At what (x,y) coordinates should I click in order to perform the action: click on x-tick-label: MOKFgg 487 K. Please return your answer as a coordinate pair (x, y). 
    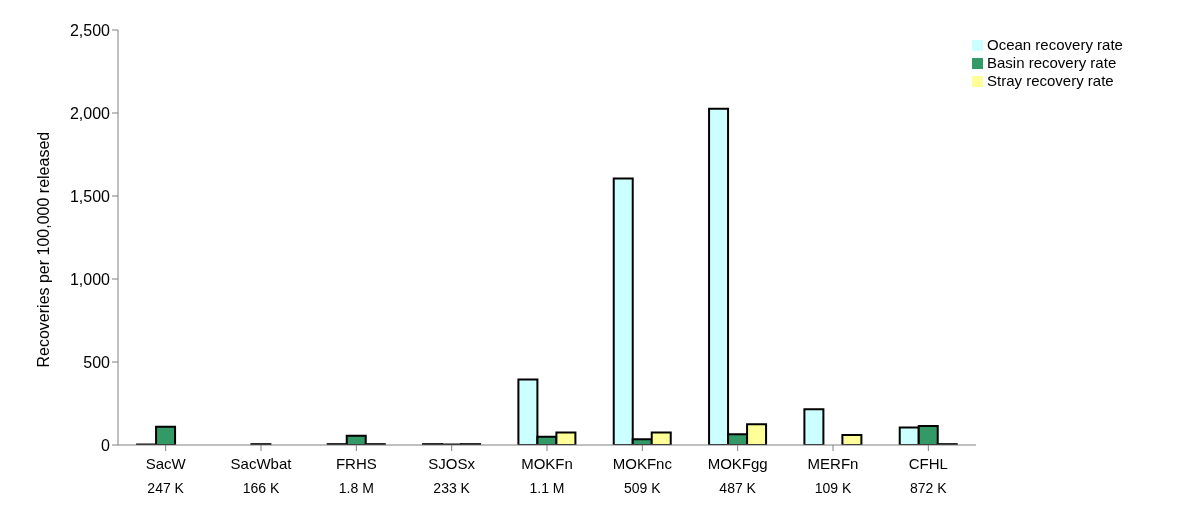
    Looking at the image, I should click on (737, 475).